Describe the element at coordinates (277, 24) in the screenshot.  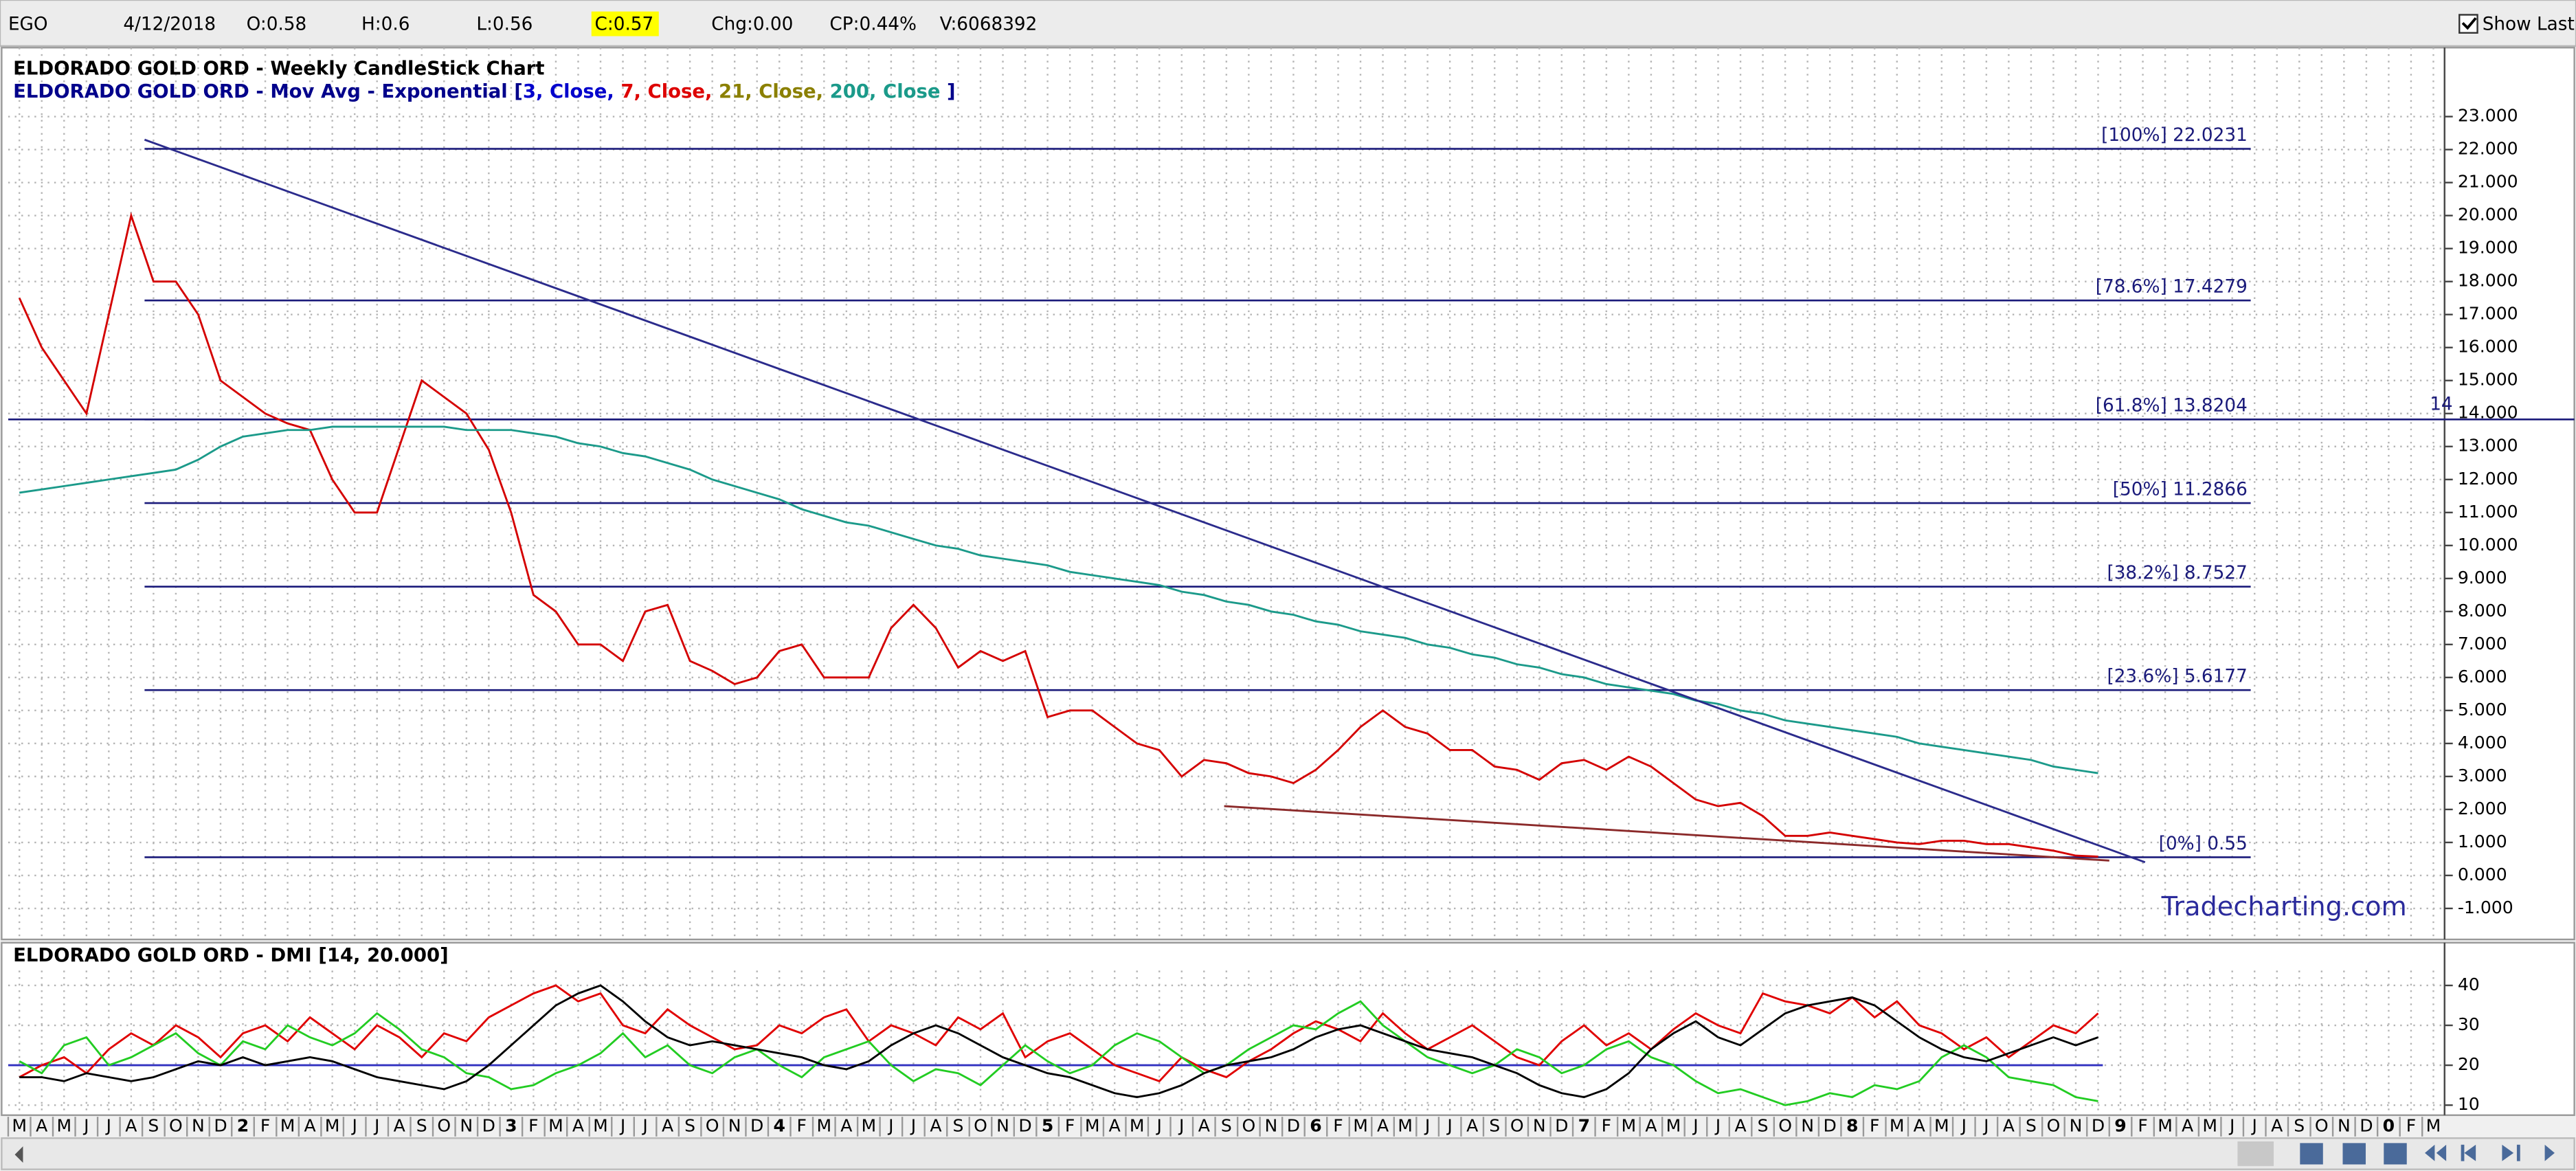
I see `open: O:0.58` at that location.